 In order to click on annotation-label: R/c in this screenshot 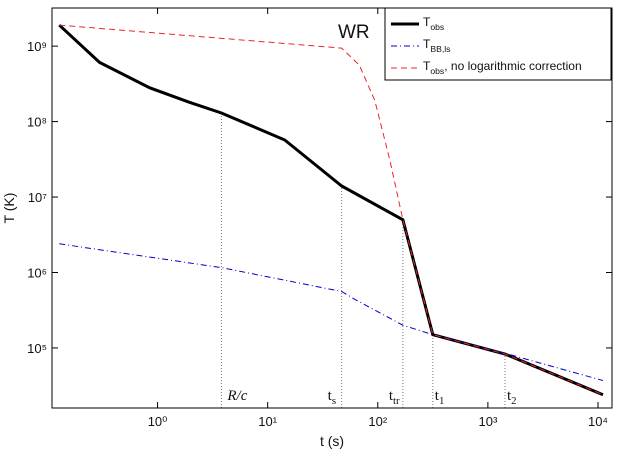, I will do `click(236, 396)`.